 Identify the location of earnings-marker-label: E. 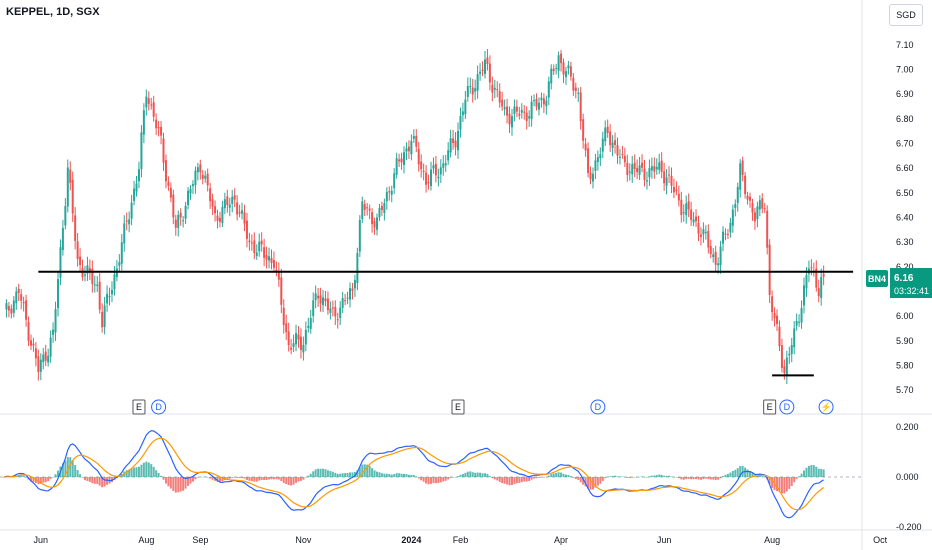
(770, 407).